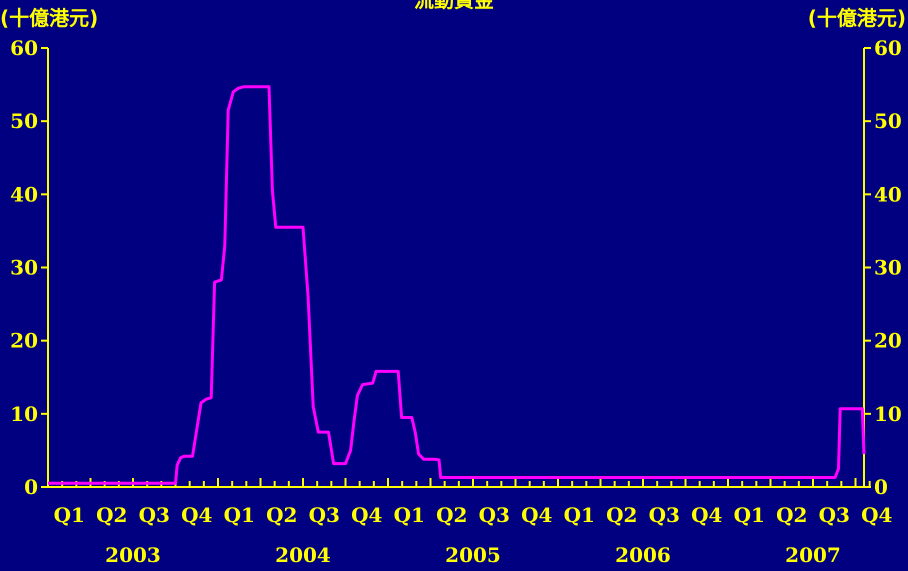  I want to click on y-tick-label-left: 30, so click(24, 268).